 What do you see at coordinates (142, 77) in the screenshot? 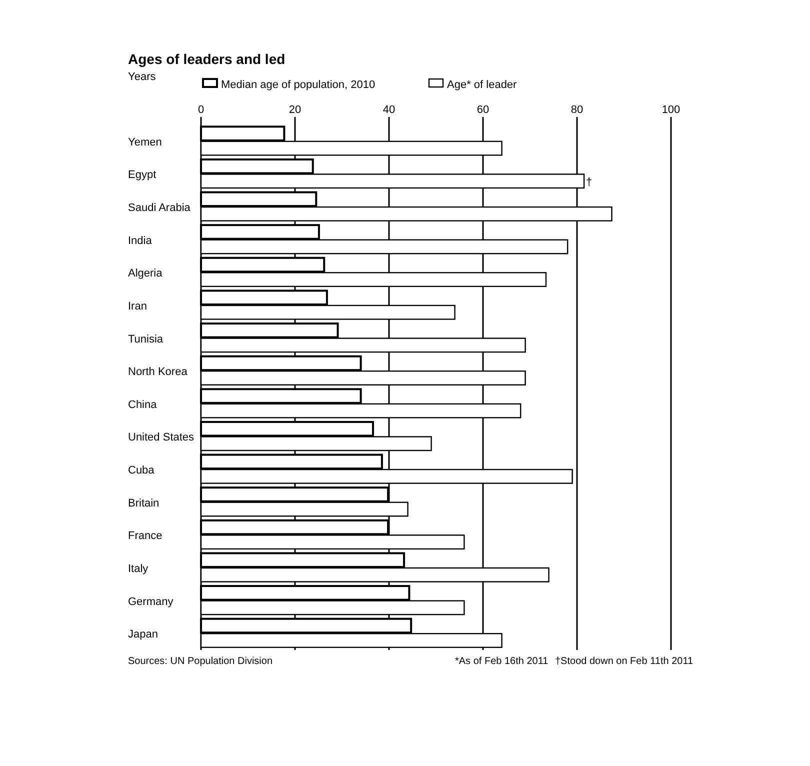
I see `chart-subtitle: Years` at bounding box center [142, 77].